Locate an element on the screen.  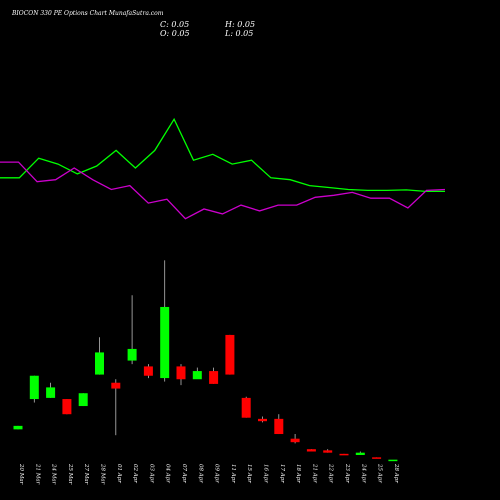
x-tick-label: 21 Mar is located at coordinates (37, 474).